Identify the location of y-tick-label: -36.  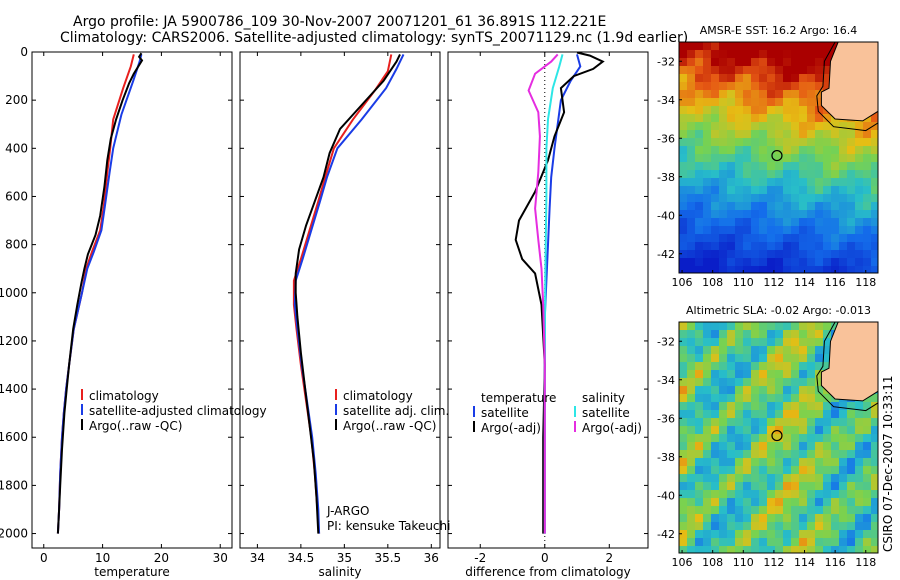
(666, 418).